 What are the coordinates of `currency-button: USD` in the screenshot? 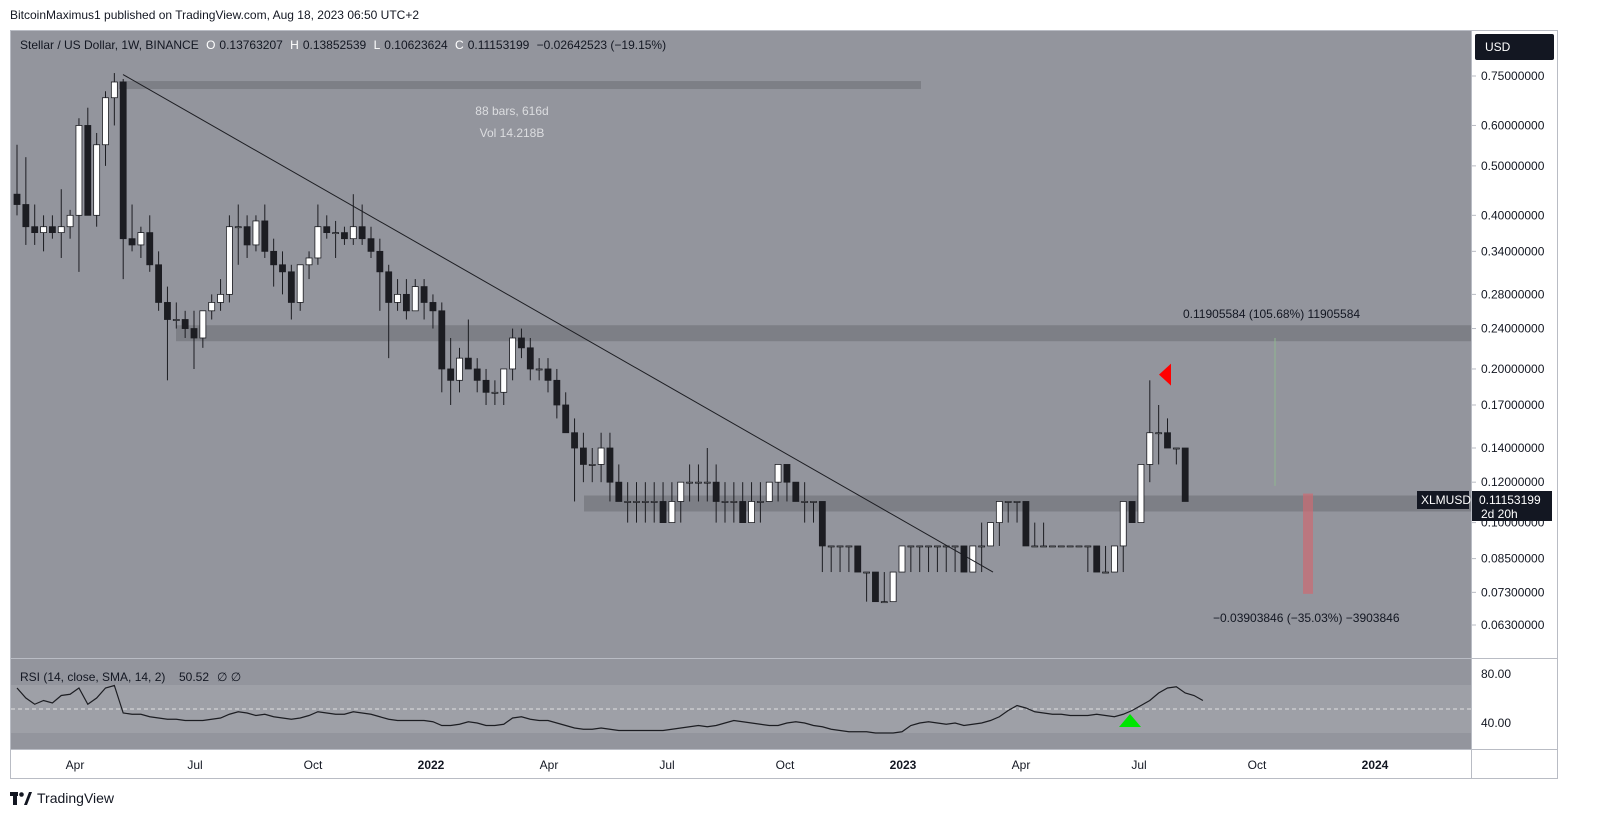 It's located at (1514, 47).